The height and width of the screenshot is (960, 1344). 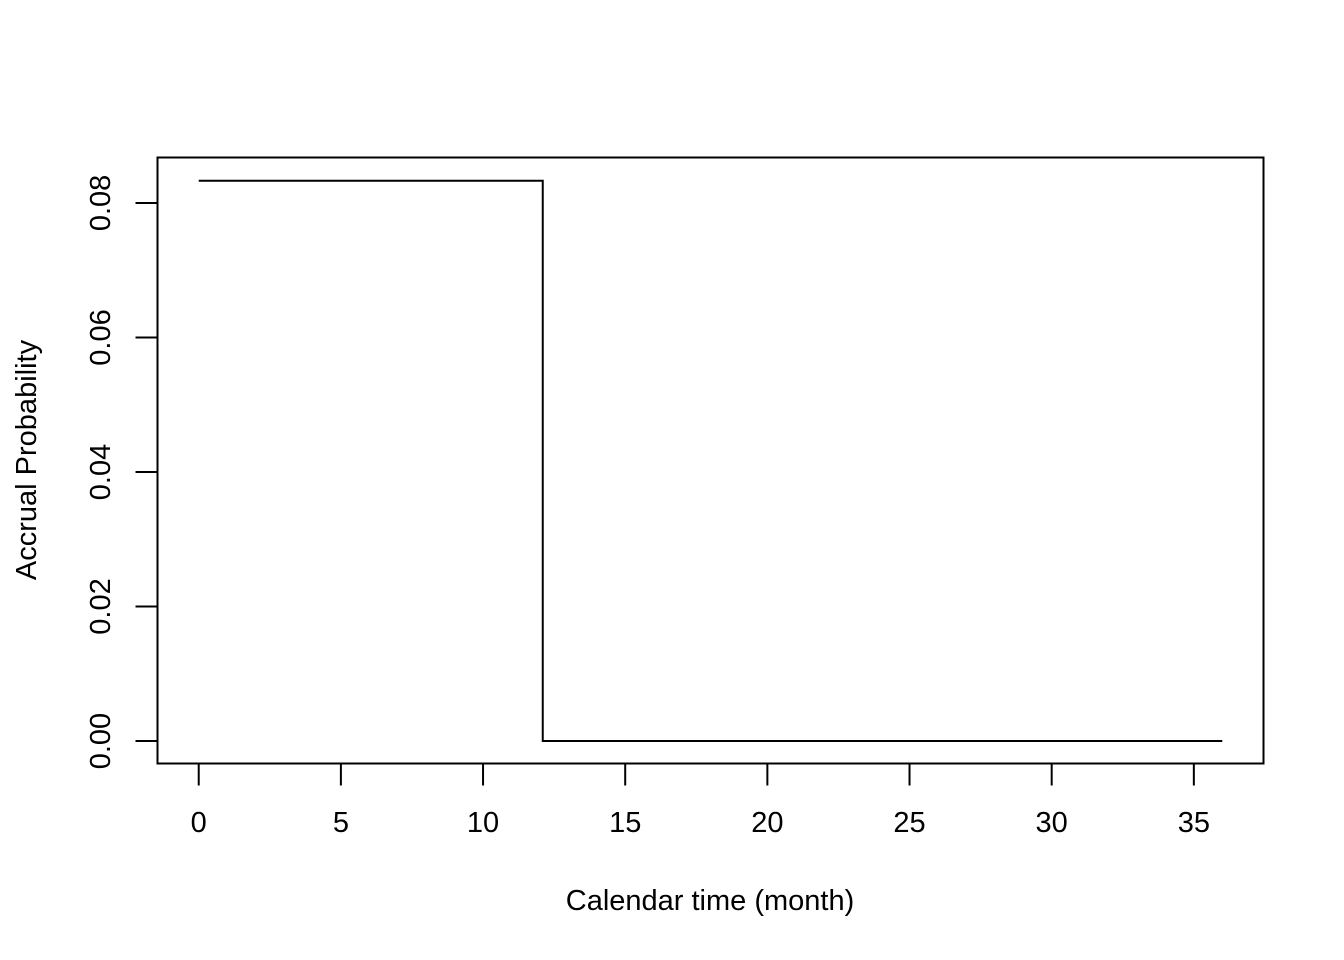 What do you see at coordinates (101, 741) in the screenshot?
I see `y-tick-label: 0.00` at bounding box center [101, 741].